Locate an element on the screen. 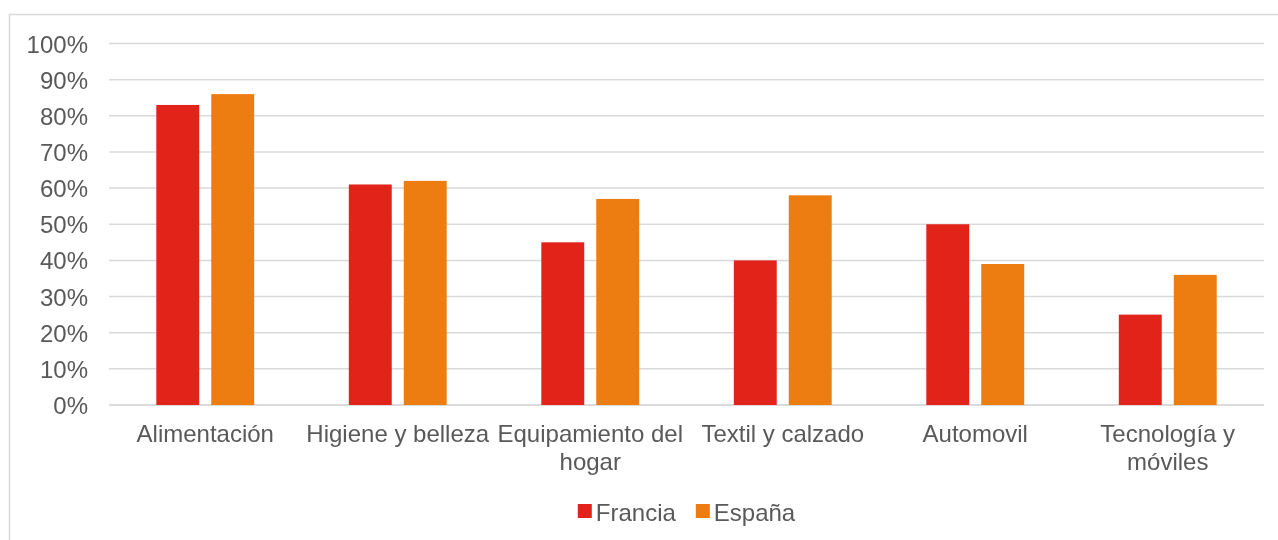  y-tick-label: 50% is located at coordinates (63, 224).